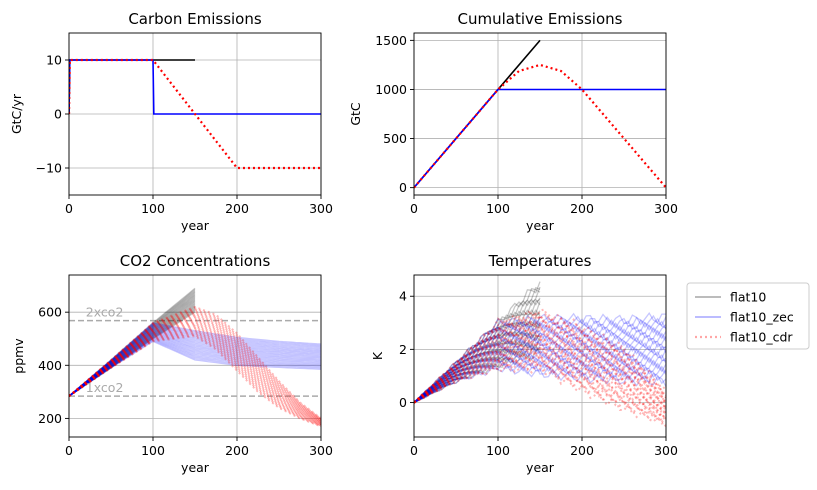  What do you see at coordinates (321, 208) in the screenshot?
I see `x-tick-label: 300` at bounding box center [321, 208].